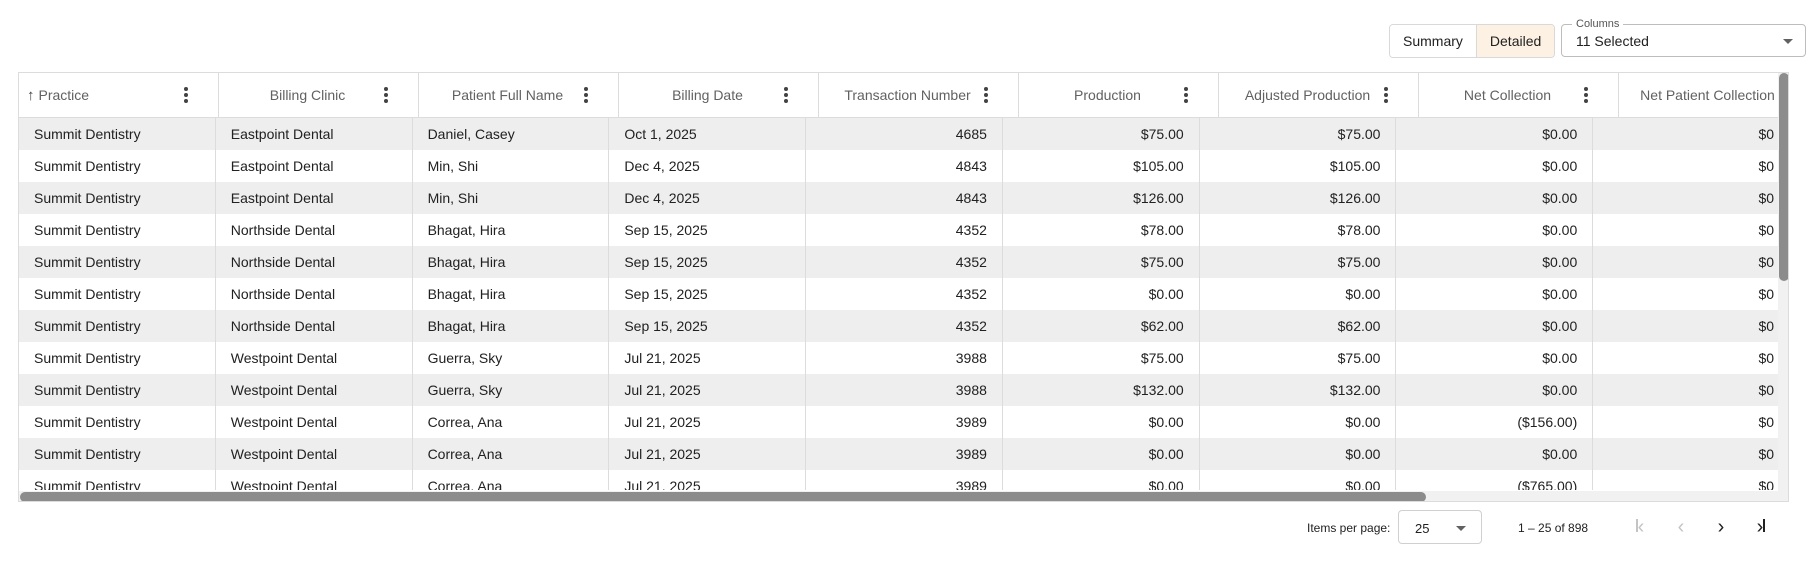 The width and height of the screenshot is (1807, 566). I want to click on vertical-scrollbar, so click(1783, 287).